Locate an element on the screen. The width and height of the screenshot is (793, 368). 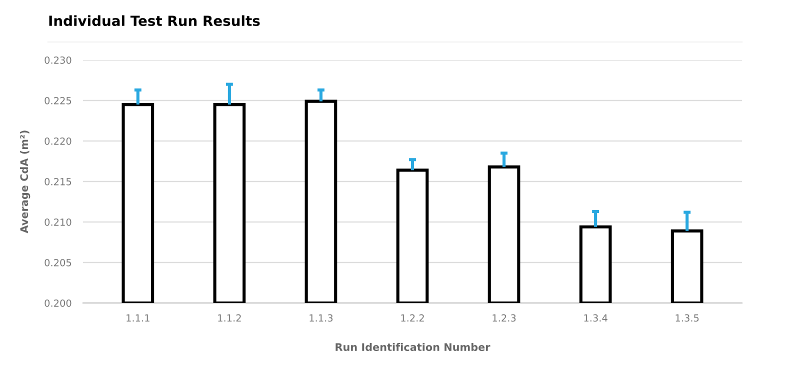
y-tick-label: 0.230 is located at coordinates (58, 60).